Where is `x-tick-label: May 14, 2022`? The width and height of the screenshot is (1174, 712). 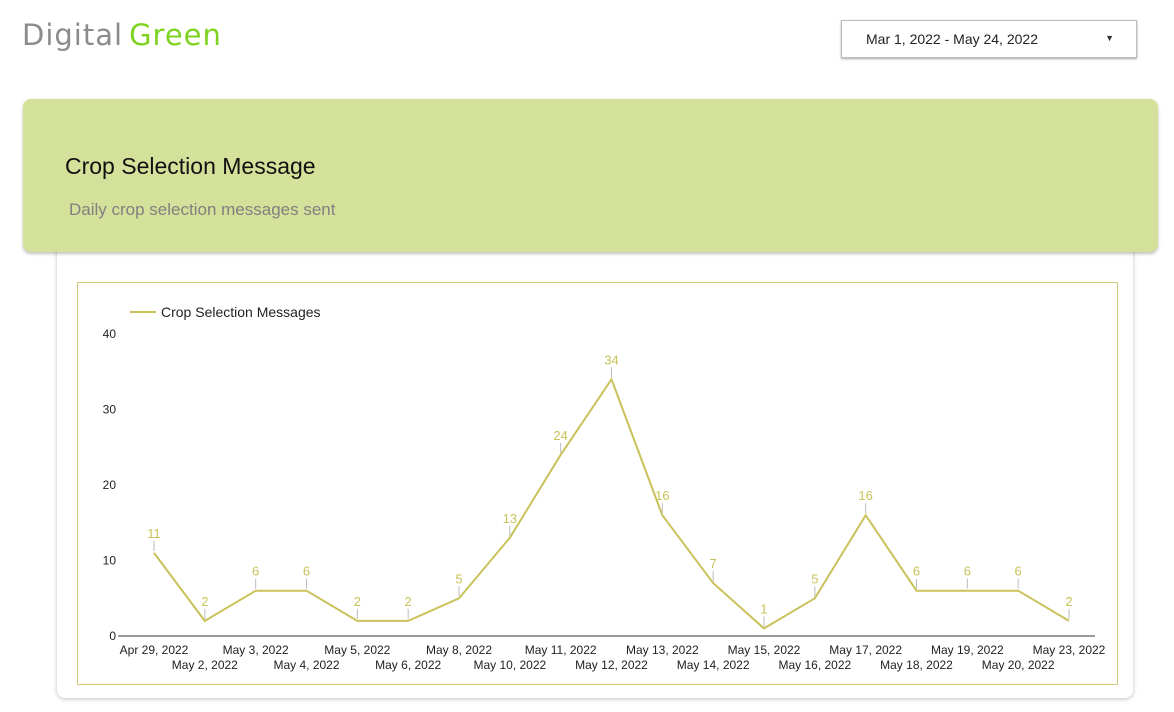
x-tick-label: May 14, 2022 is located at coordinates (713, 665).